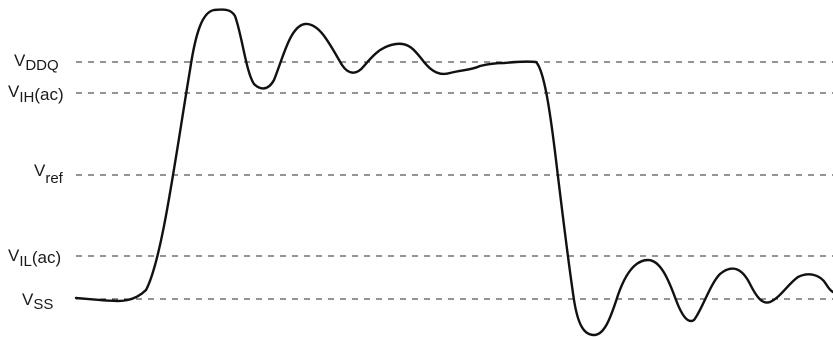  I want to click on vil-ac-label: VIL(ac), so click(34, 258).